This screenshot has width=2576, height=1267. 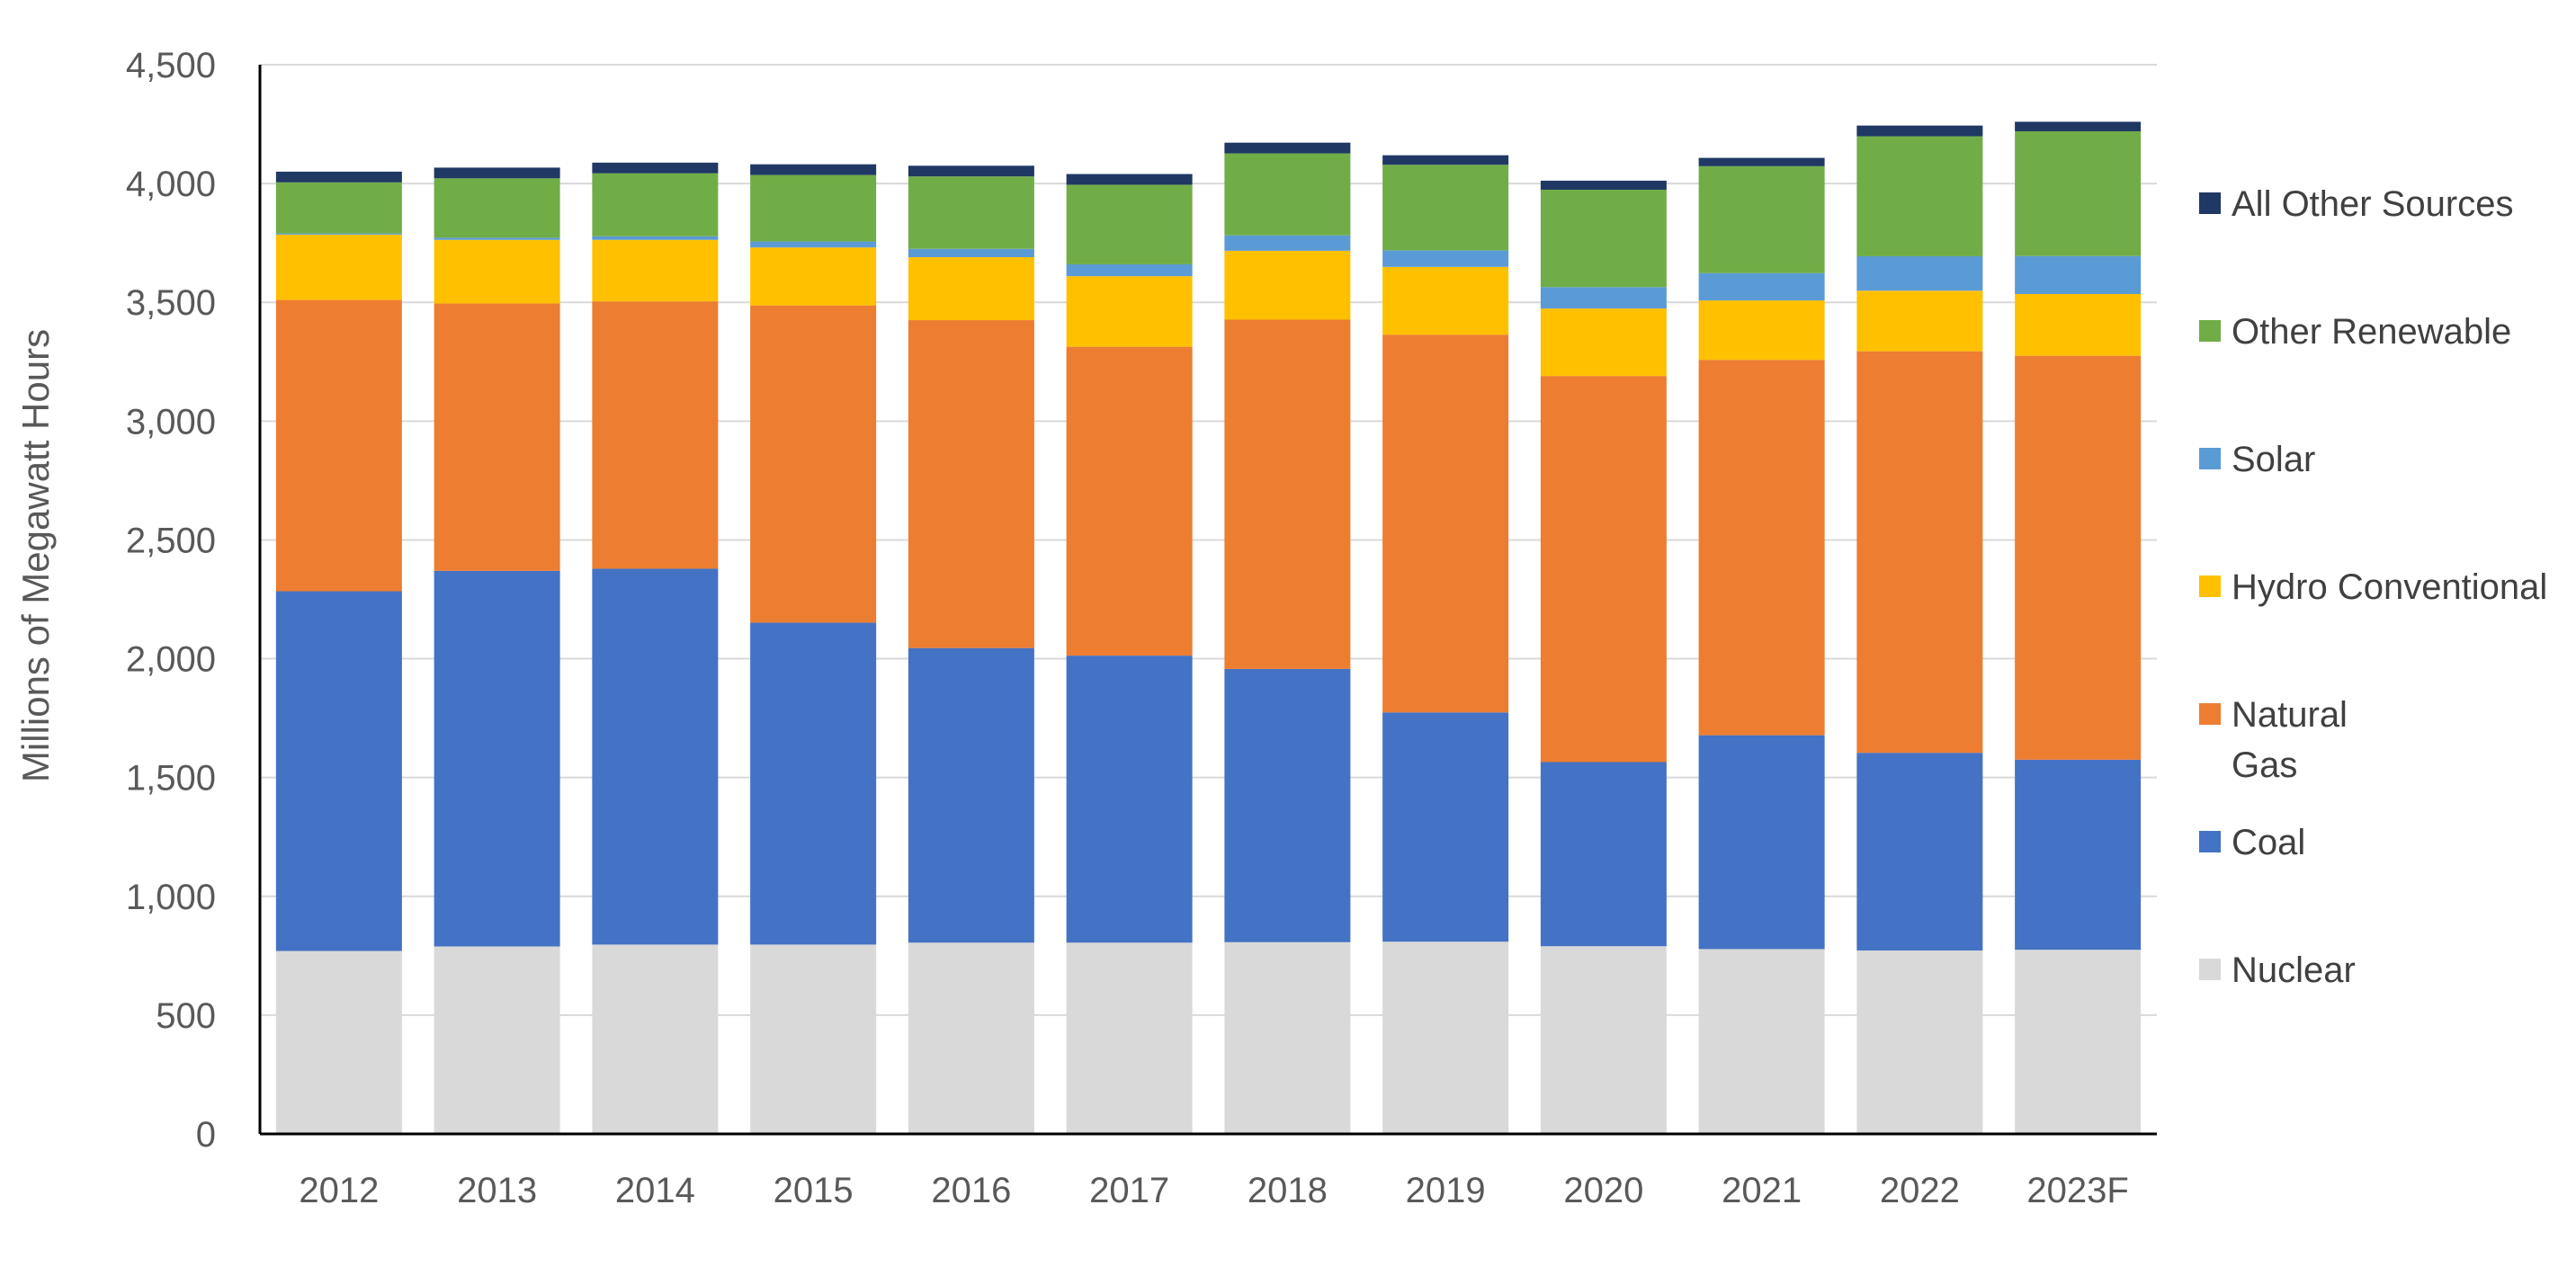 What do you see at coordinates (186, 1016) in the screenshot?
I see `y-tick-label: 500` at bounding box center [186, 1016].